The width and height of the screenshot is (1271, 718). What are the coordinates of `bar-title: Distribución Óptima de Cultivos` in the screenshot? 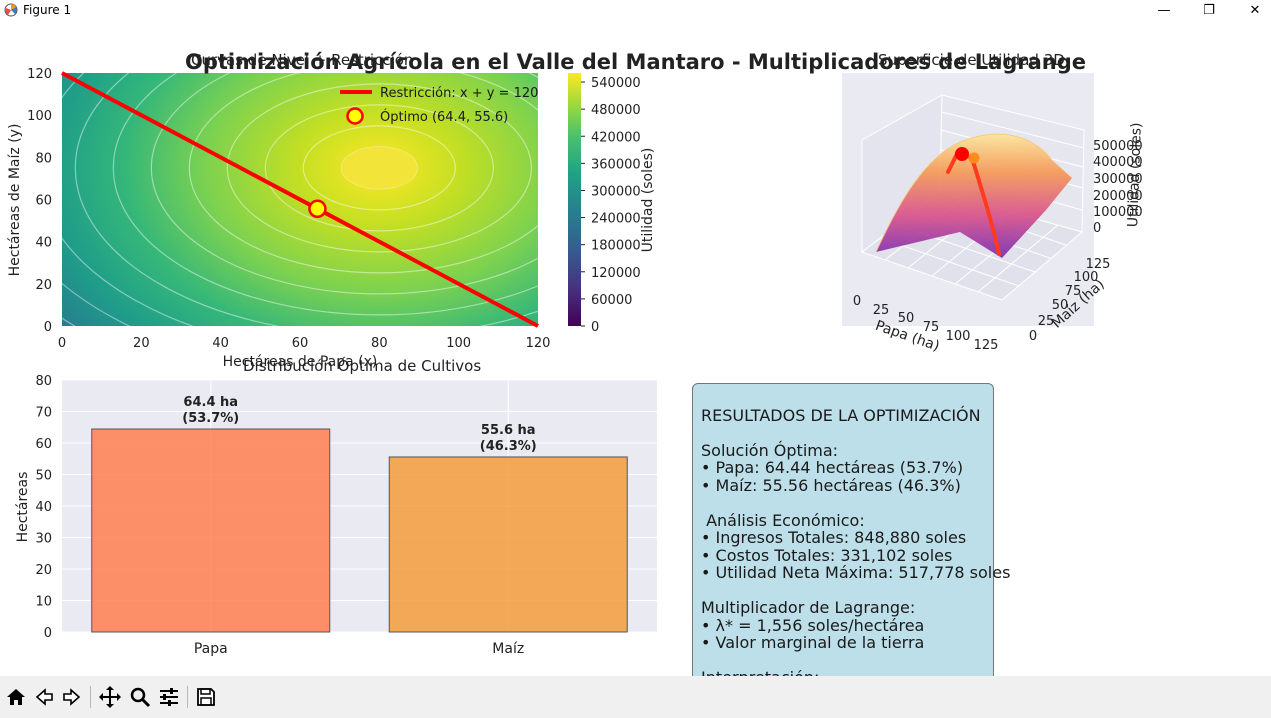 It's located at (362, 366).